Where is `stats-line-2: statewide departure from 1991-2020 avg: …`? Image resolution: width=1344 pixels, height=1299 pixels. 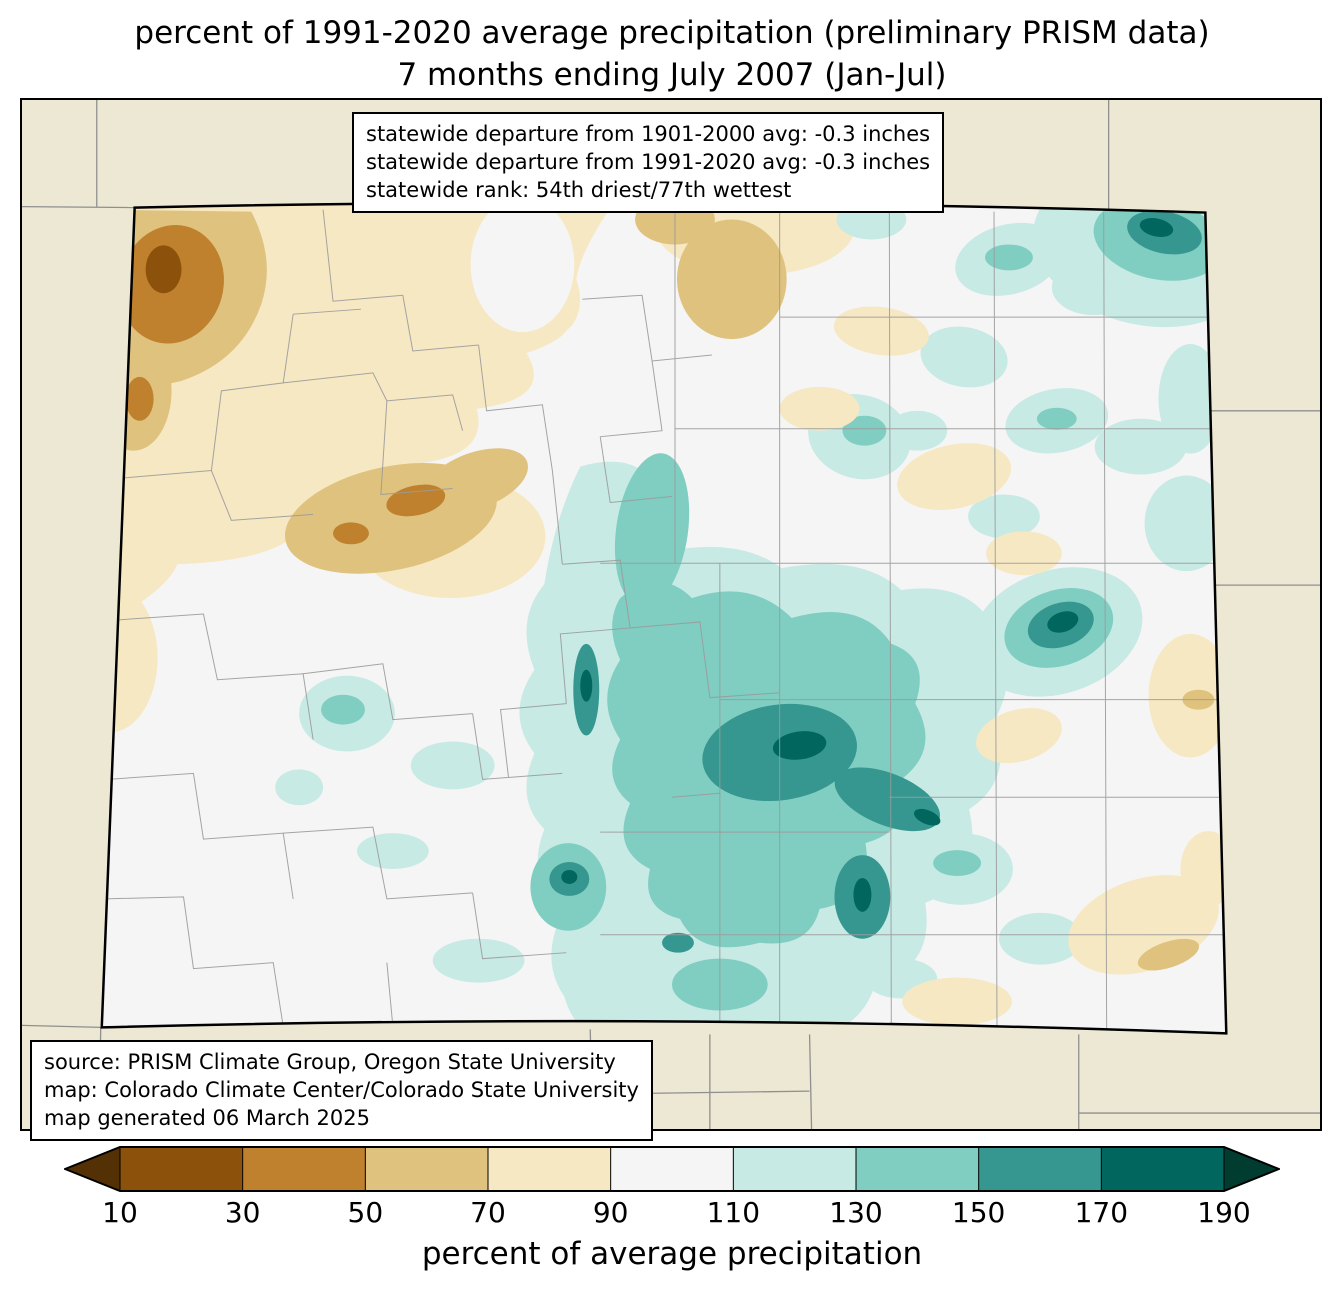 stats-line-2: statewide departure from 1991-2020 avg: … is located at coordinates (648, 162).